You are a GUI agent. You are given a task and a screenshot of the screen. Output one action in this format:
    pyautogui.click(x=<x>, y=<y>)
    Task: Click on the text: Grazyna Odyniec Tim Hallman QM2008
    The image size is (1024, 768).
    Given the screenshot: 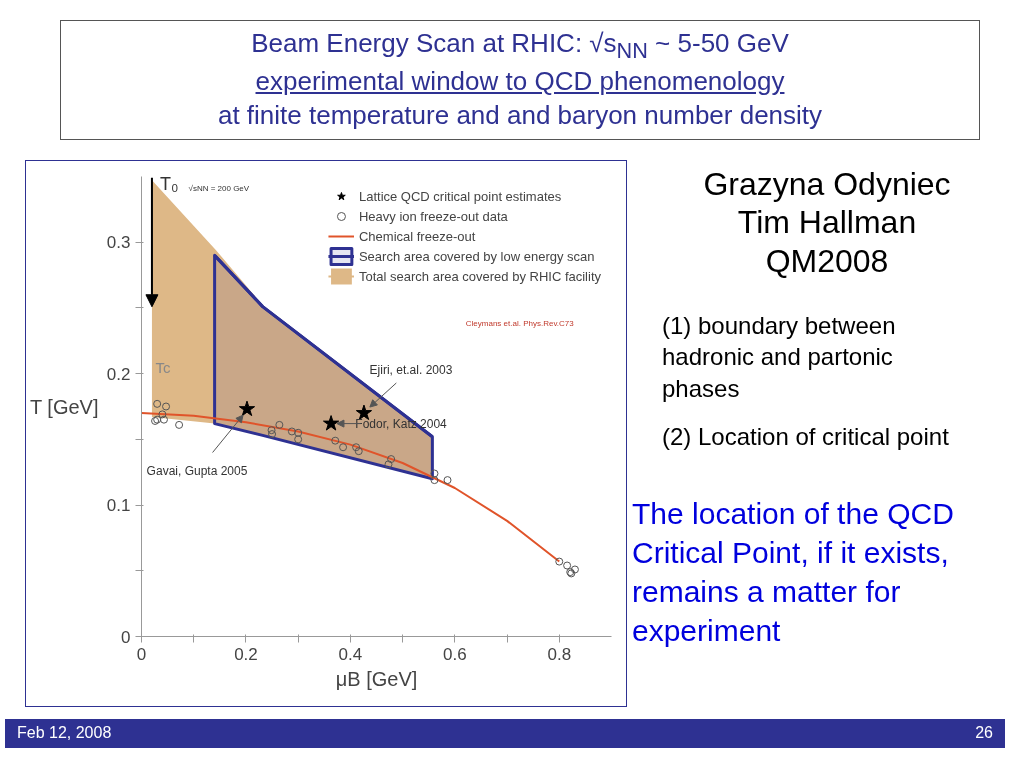 What is the action you would take?
    pyautogui.click(x=827, y=223)
    